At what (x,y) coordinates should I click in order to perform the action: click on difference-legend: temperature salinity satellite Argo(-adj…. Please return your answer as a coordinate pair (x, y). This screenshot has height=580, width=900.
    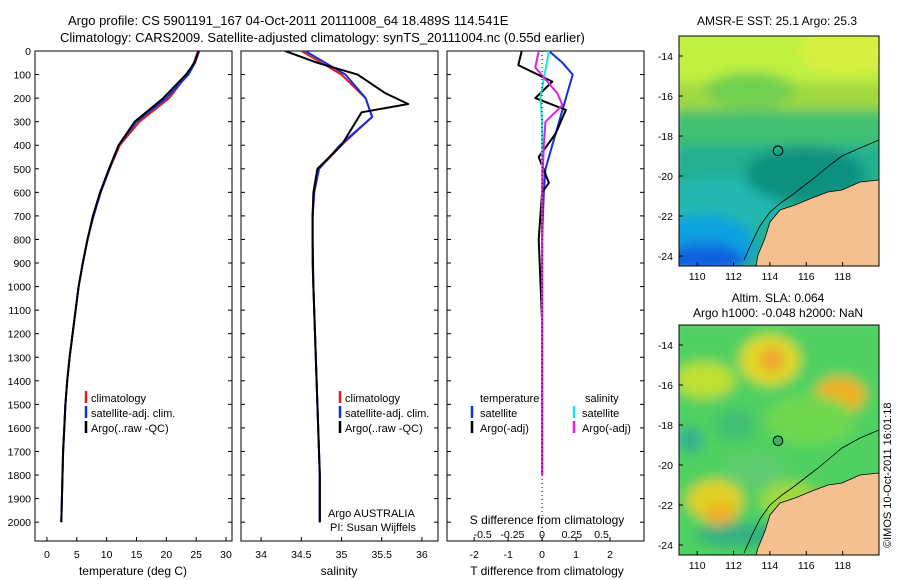
    Looking at the image, I should click on (550, 414).